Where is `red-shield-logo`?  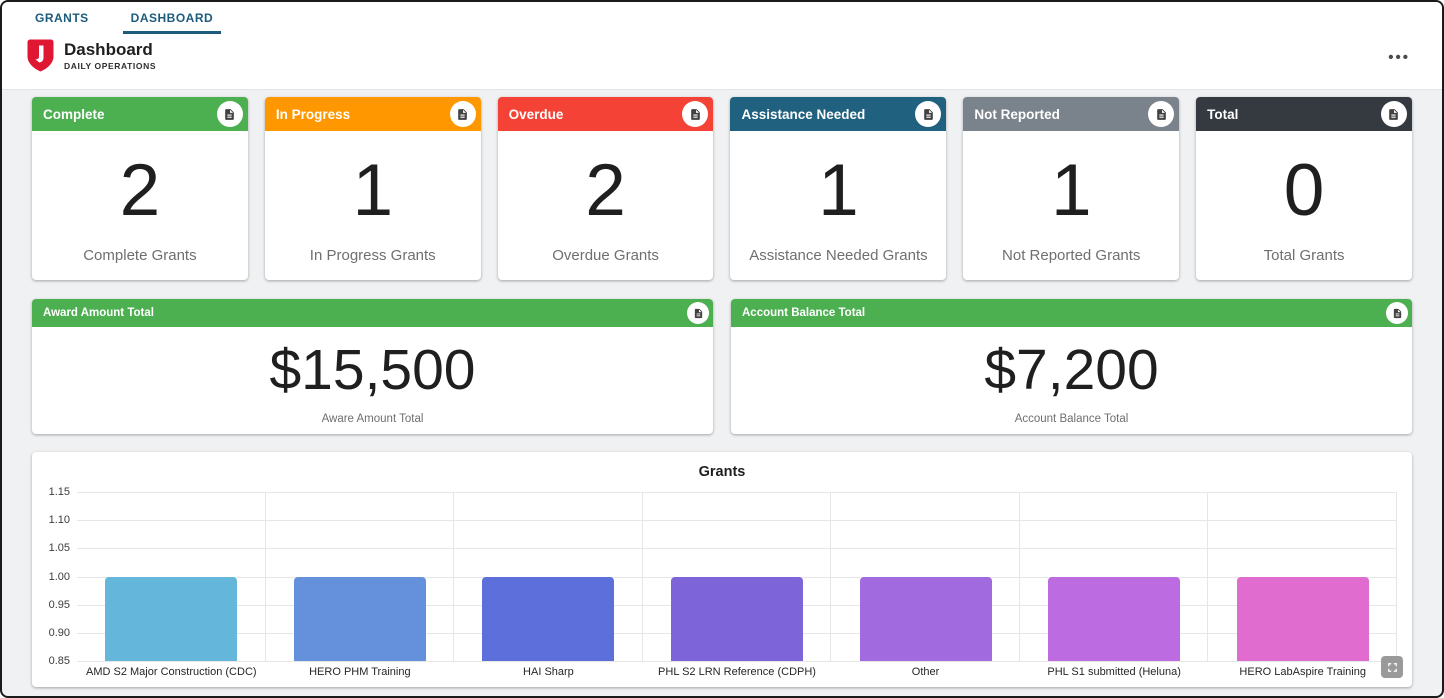
red-shield-logo is located at coordinates (40, 55).